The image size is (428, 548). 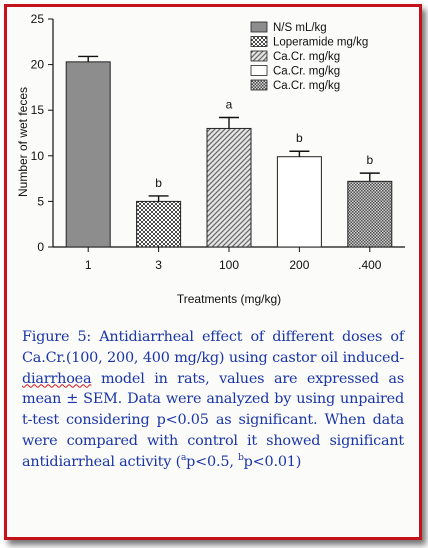 I want to click on legend-label: N/S mL/kg, so click(x=300, y=28).